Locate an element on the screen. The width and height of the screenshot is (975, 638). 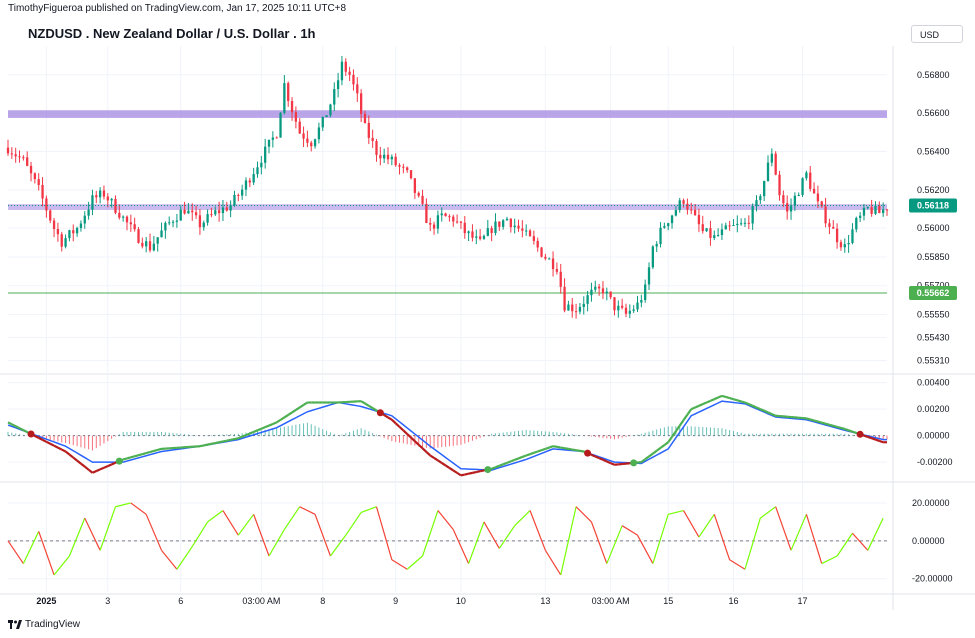
time-tick-label: 03:00 AM is located at coordinates (261, 601).